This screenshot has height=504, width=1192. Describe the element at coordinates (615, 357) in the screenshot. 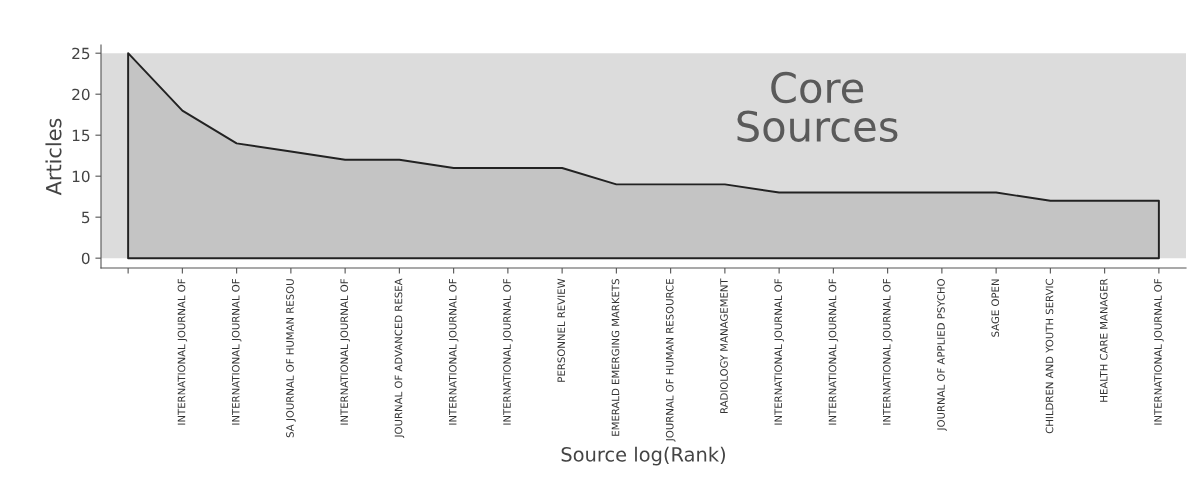

I see `x-tick-label: EMERALD EMERGING MARKETS` at that location.